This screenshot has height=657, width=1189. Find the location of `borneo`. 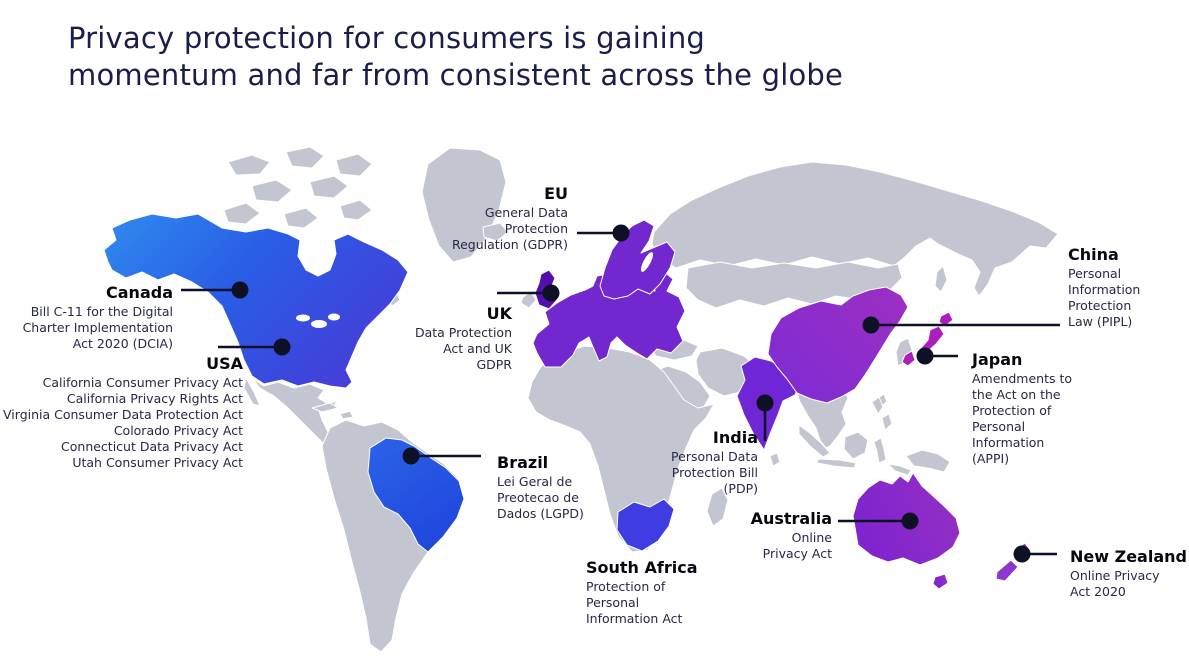

borneo is located at coordinates (856, 445).